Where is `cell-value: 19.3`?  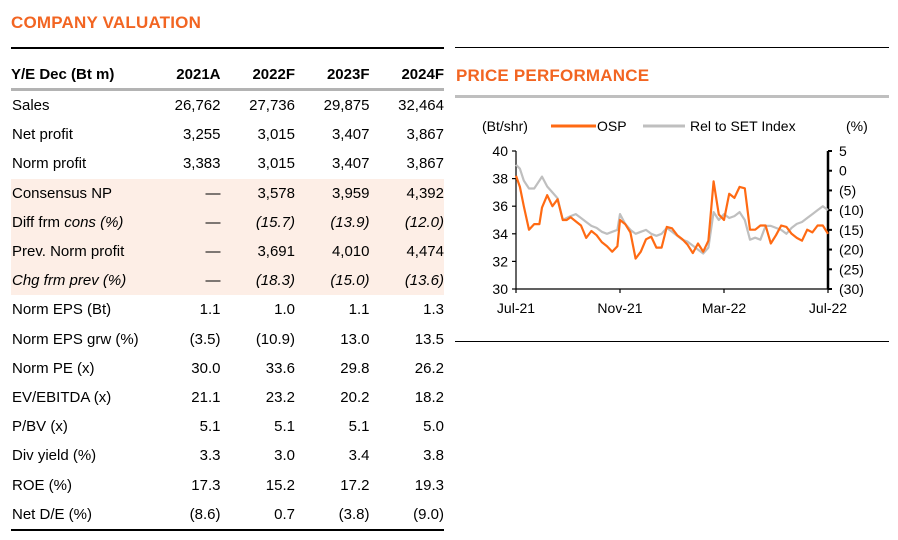
cell-value: 19.3 is located at coordinates (429, 485).